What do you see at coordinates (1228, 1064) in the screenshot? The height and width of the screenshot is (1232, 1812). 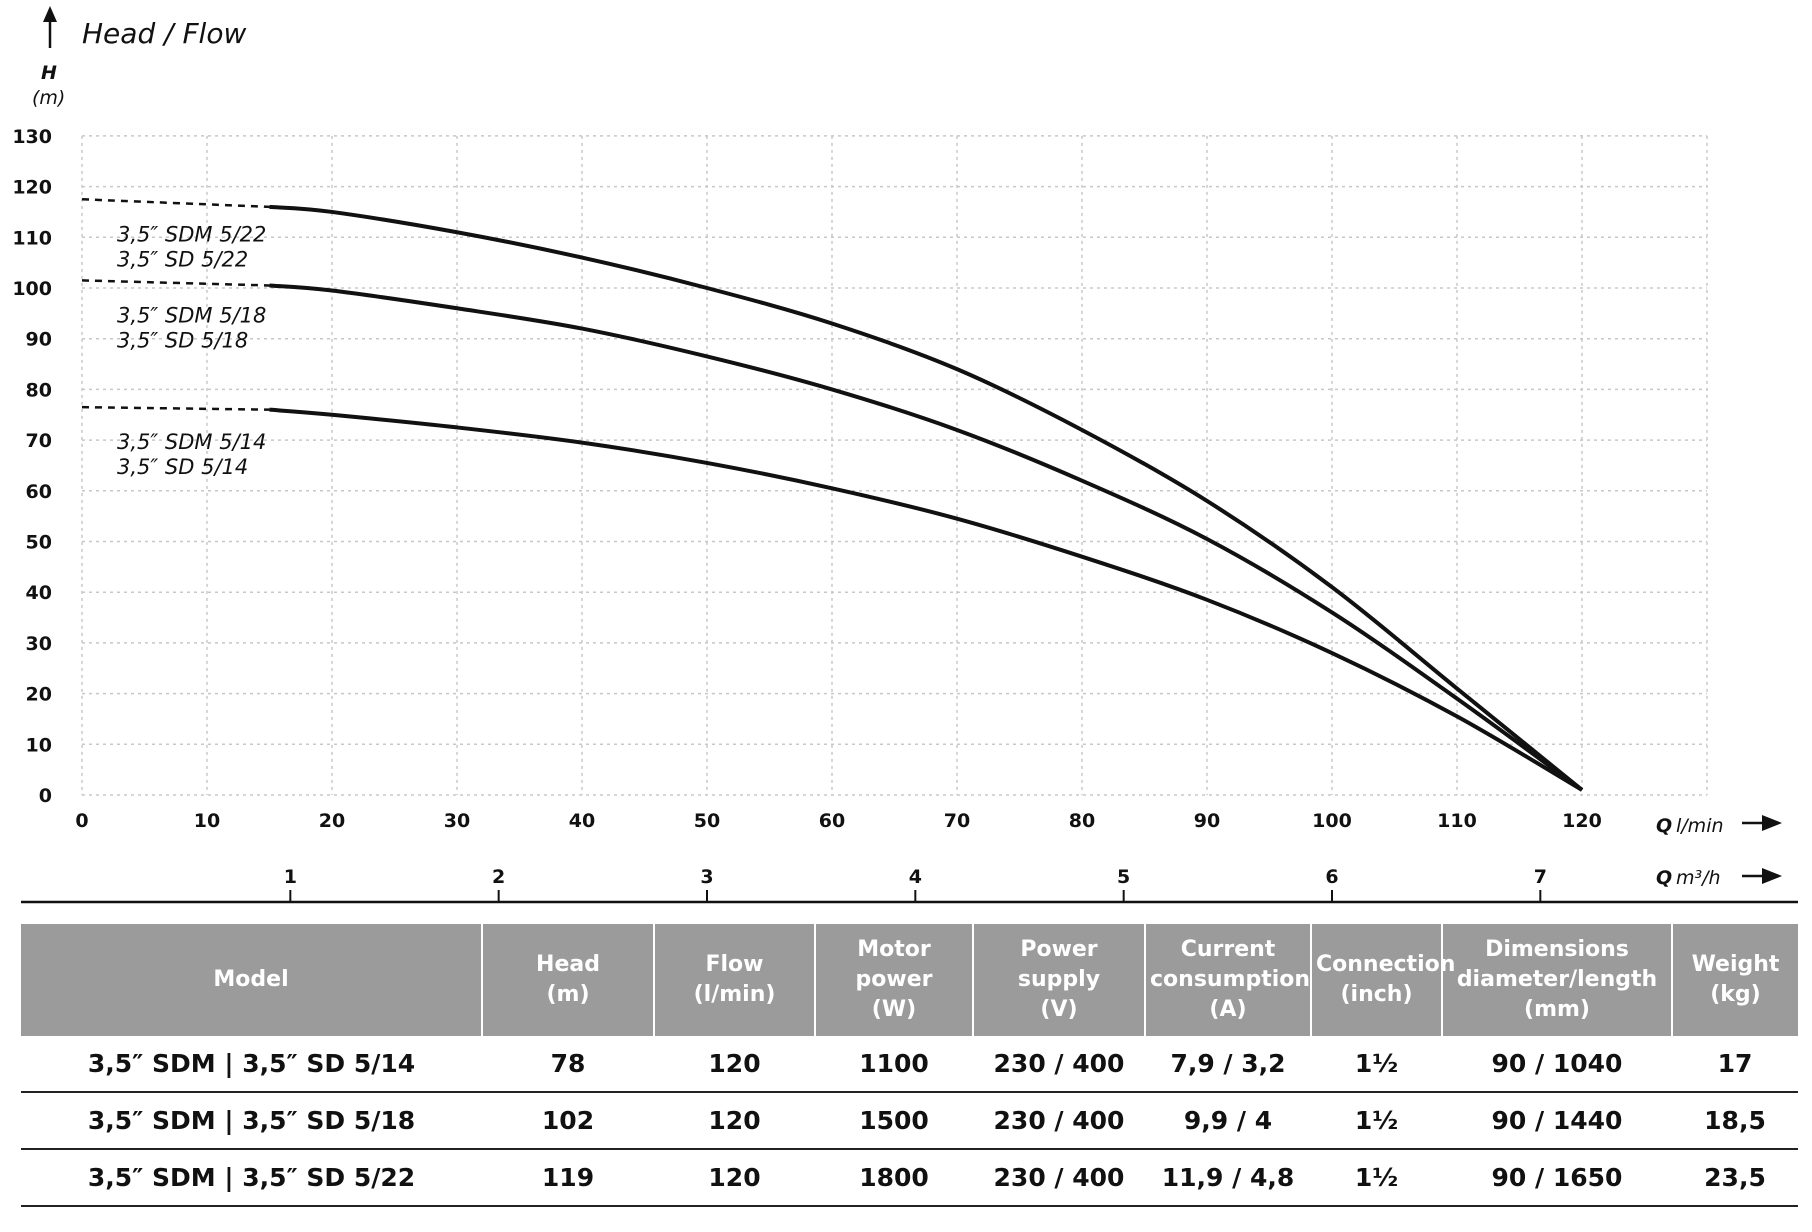 I see `table-cell: 7,9 / 3,2` at bounding box center [1228, 1064].